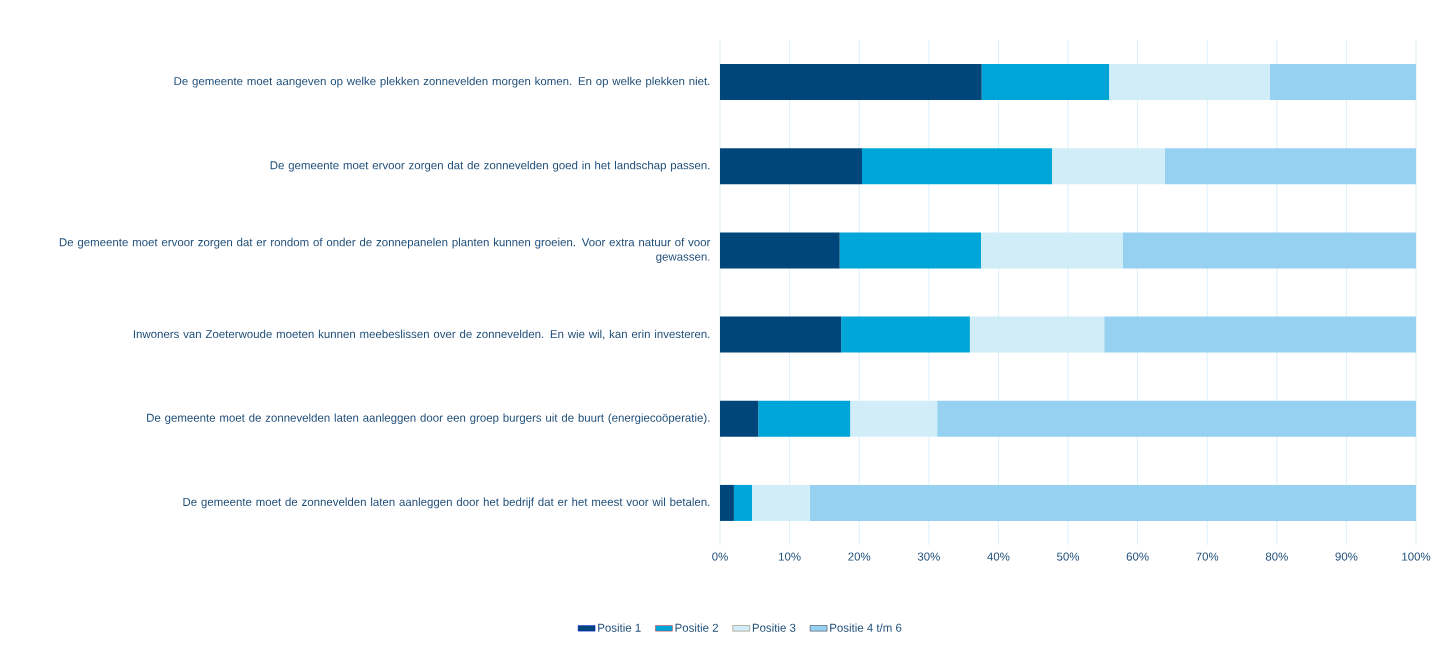 Image resolution: width=1440 pixels, height=653 pixels. What do you see at coordinates (442, 82) in the screenshot?
I see `y-tick-label: De gemeente moet aangeven op welke plekken zonnevelden morgen komen. En op welke plekken niet.` at bounding box center [442, 82].